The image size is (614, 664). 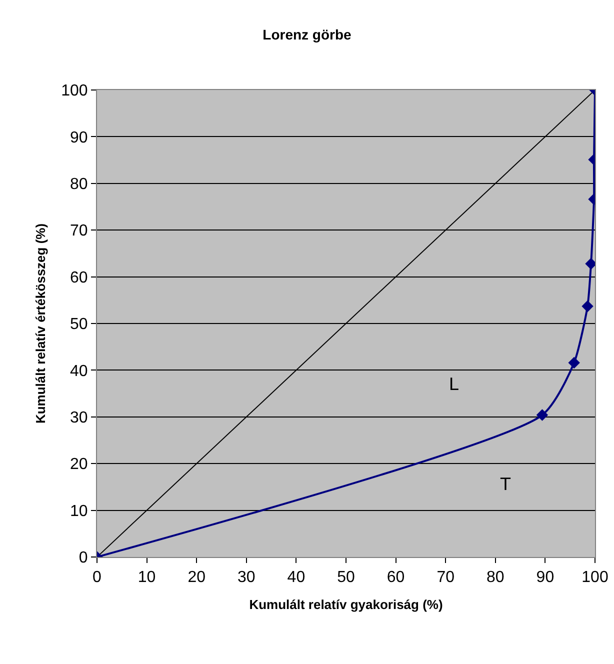 I want to click on x-tick-label: 20, so click(x=197, y=577).